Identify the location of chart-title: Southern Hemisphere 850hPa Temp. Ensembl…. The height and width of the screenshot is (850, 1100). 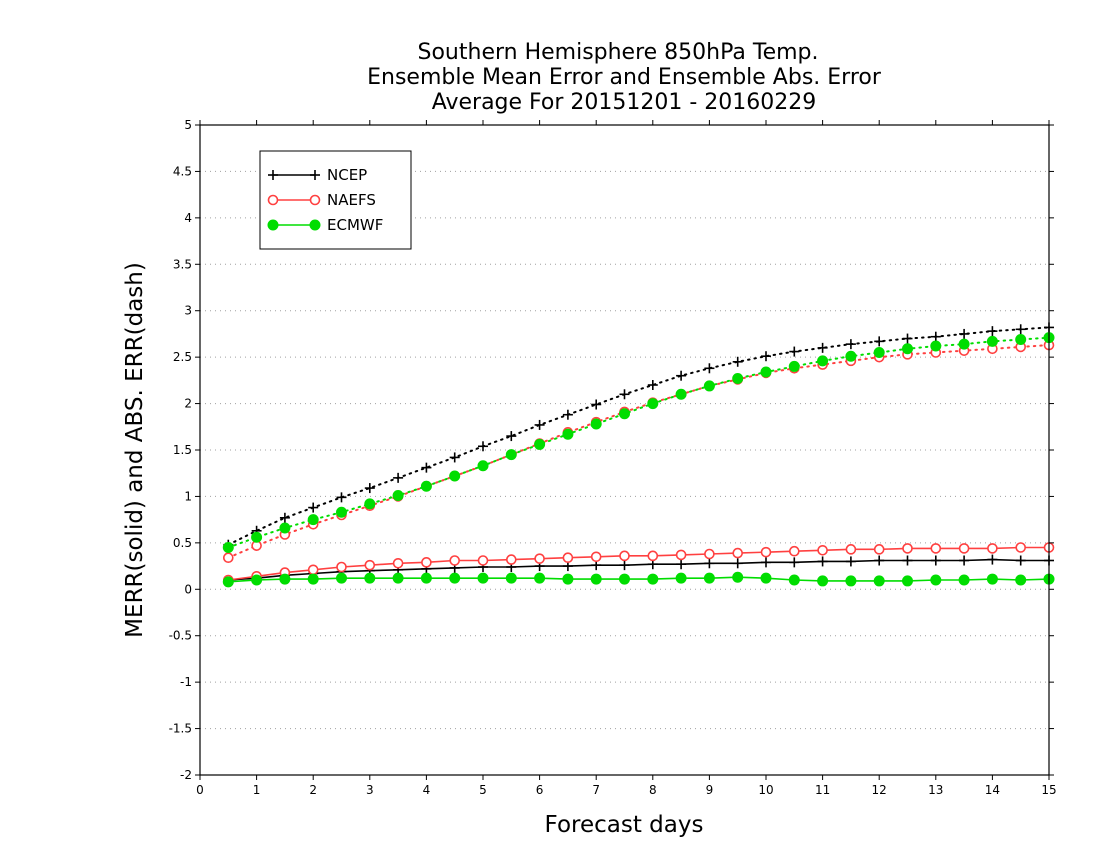
(624, 77).